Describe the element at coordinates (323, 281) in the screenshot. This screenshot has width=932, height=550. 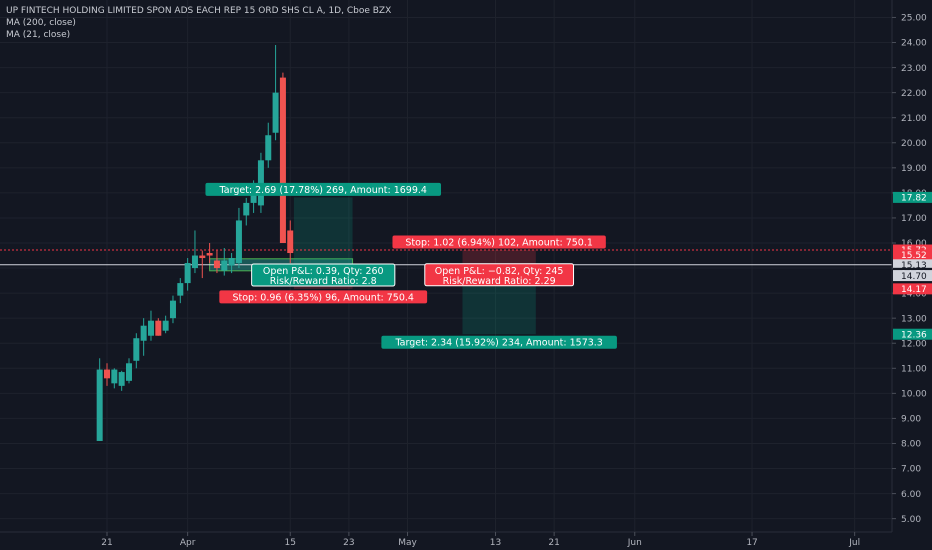
I see `position-pnl-label-line2: Risk/Reward Ratio: 2.8` at that location.